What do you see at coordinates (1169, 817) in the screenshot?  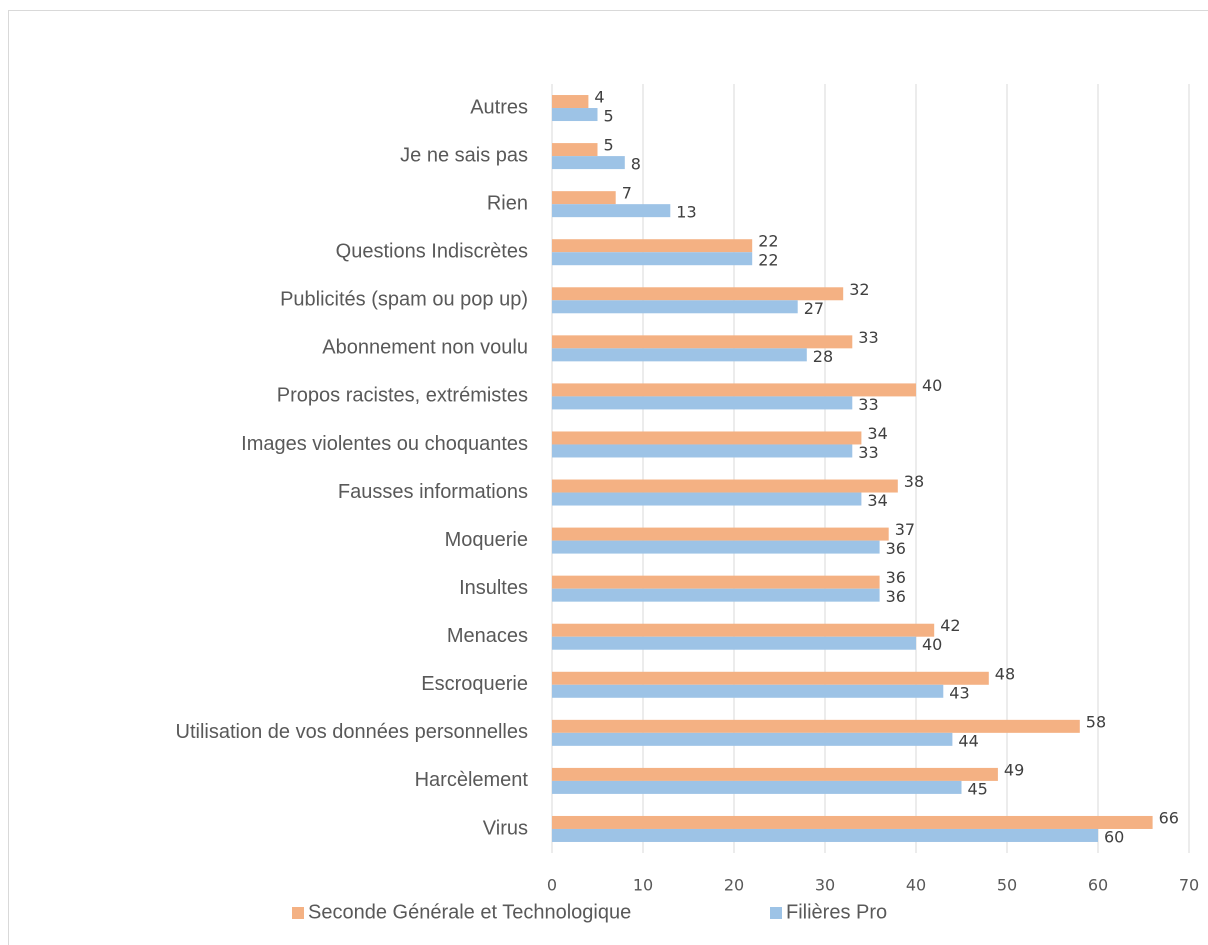 I see `value-label: 66` at bounding box center [1169, 817].